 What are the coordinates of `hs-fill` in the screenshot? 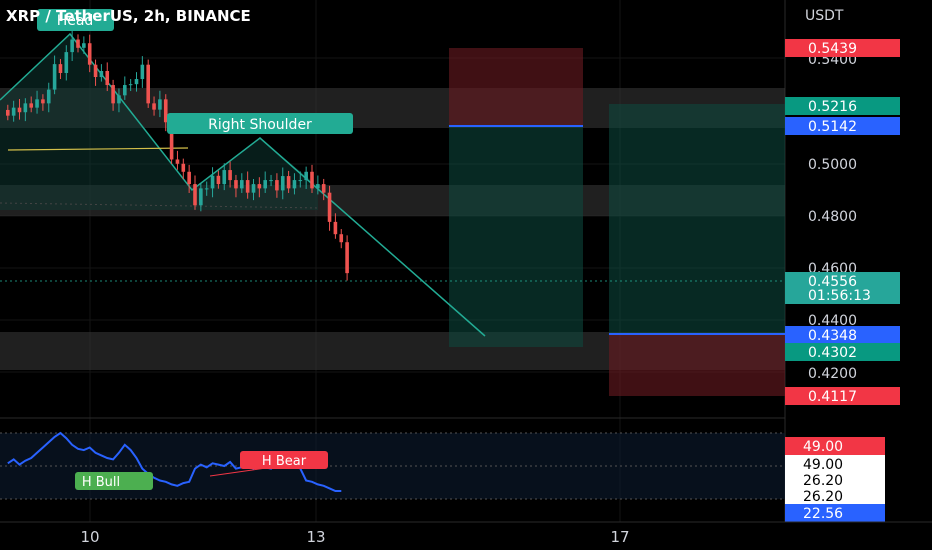 It's located at (159, 122).